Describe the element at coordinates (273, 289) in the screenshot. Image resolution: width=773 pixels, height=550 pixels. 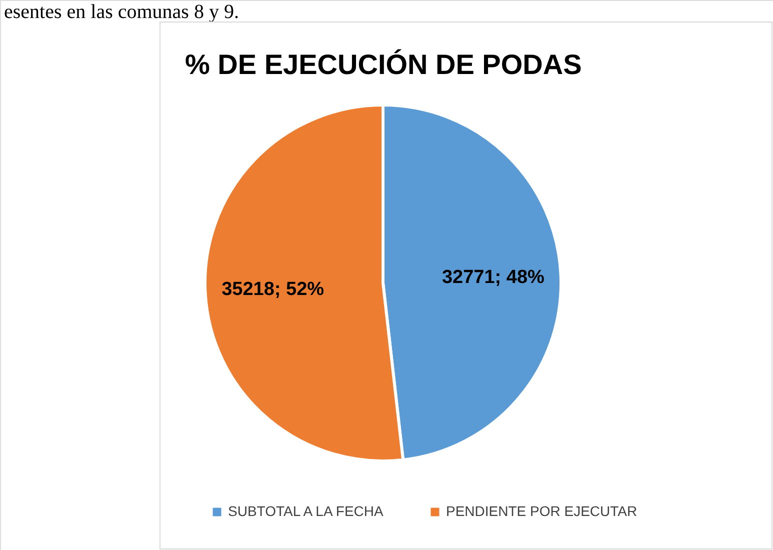
I see `data-label: 35218; 52%` at that location.